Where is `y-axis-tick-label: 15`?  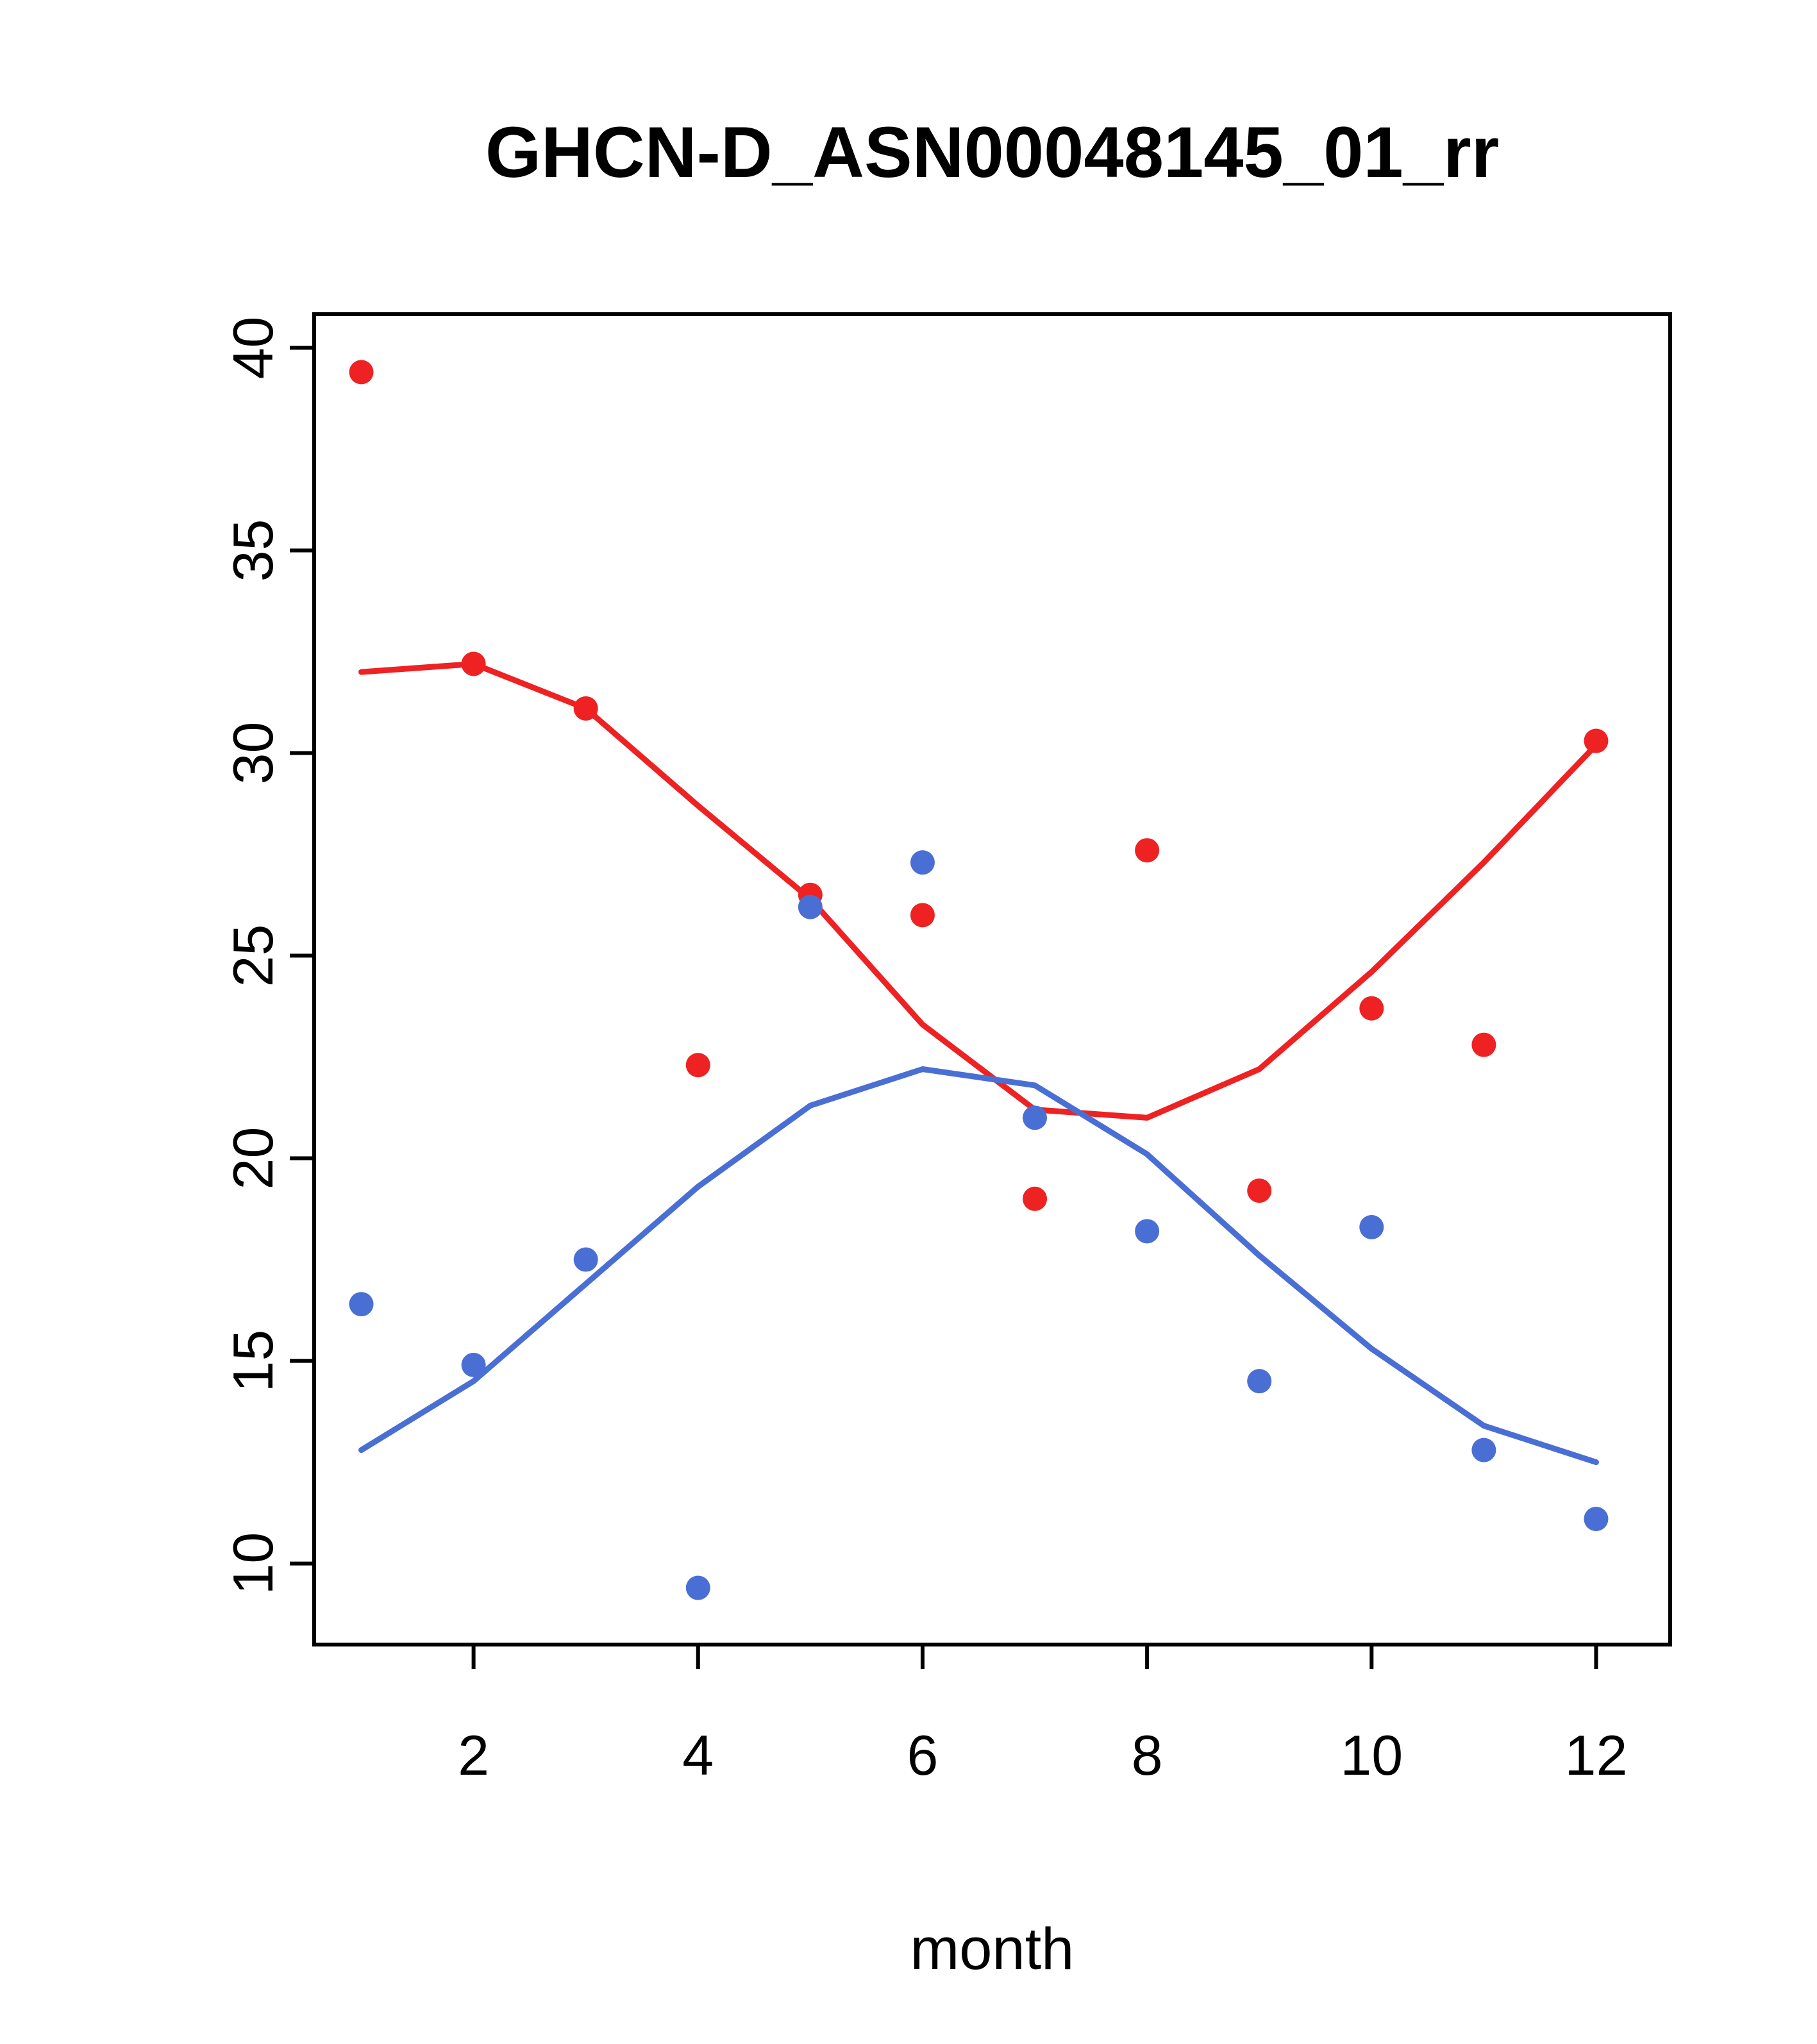
y-axis-tick-label: 15 is located at coordinates (253, 1362).